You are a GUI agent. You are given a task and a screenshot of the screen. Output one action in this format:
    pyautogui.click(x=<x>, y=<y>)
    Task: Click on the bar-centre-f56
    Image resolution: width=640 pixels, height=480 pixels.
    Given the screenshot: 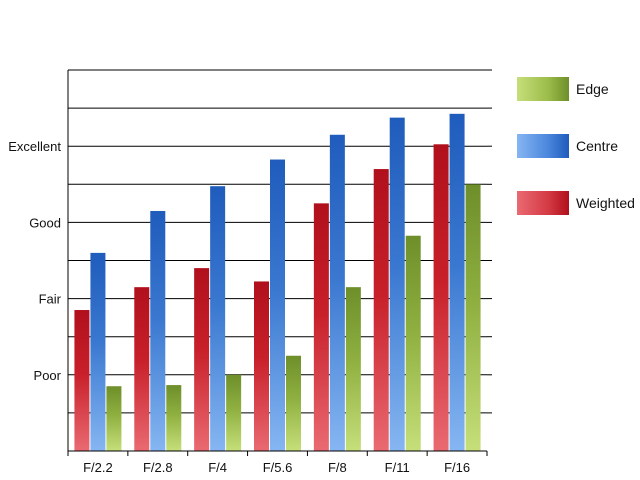 What is the action you would take?
    pyautogui.click(x=277, y=305)
    